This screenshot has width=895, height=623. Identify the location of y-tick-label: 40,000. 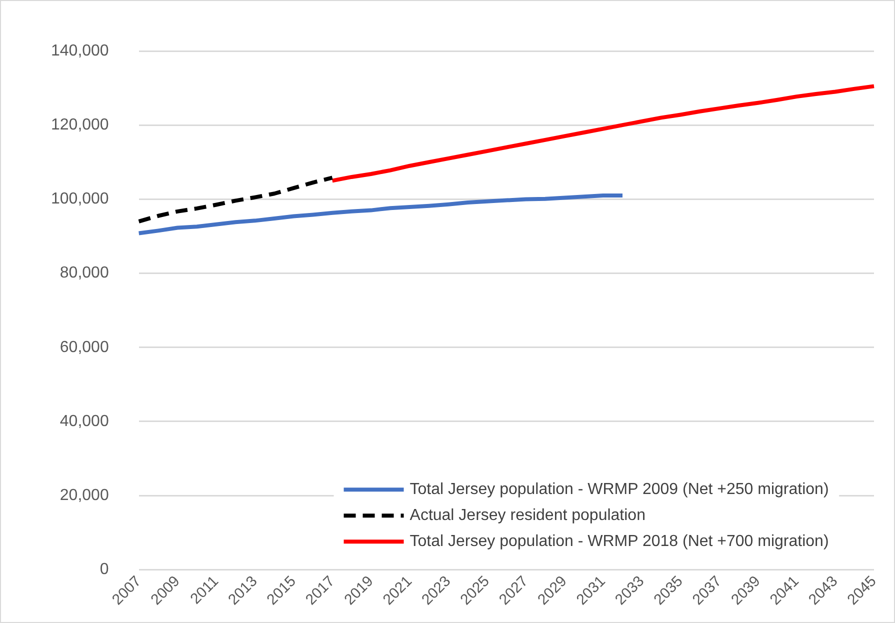
(84, 421).